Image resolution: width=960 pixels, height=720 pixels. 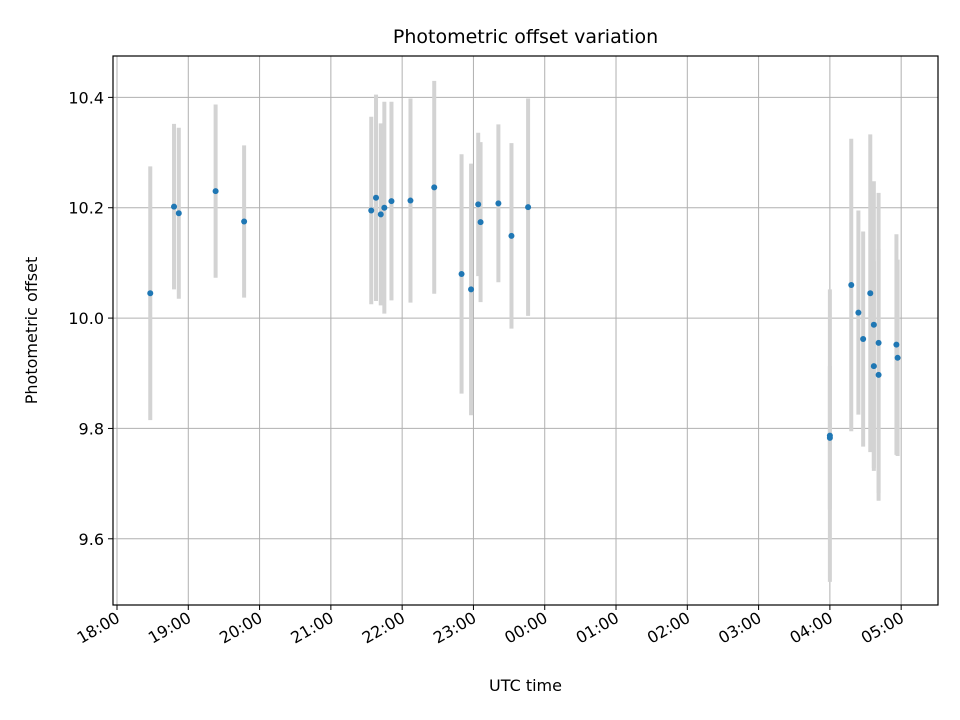 I want to click on y-tick-label: 9.6, so click(x=91, y=539).